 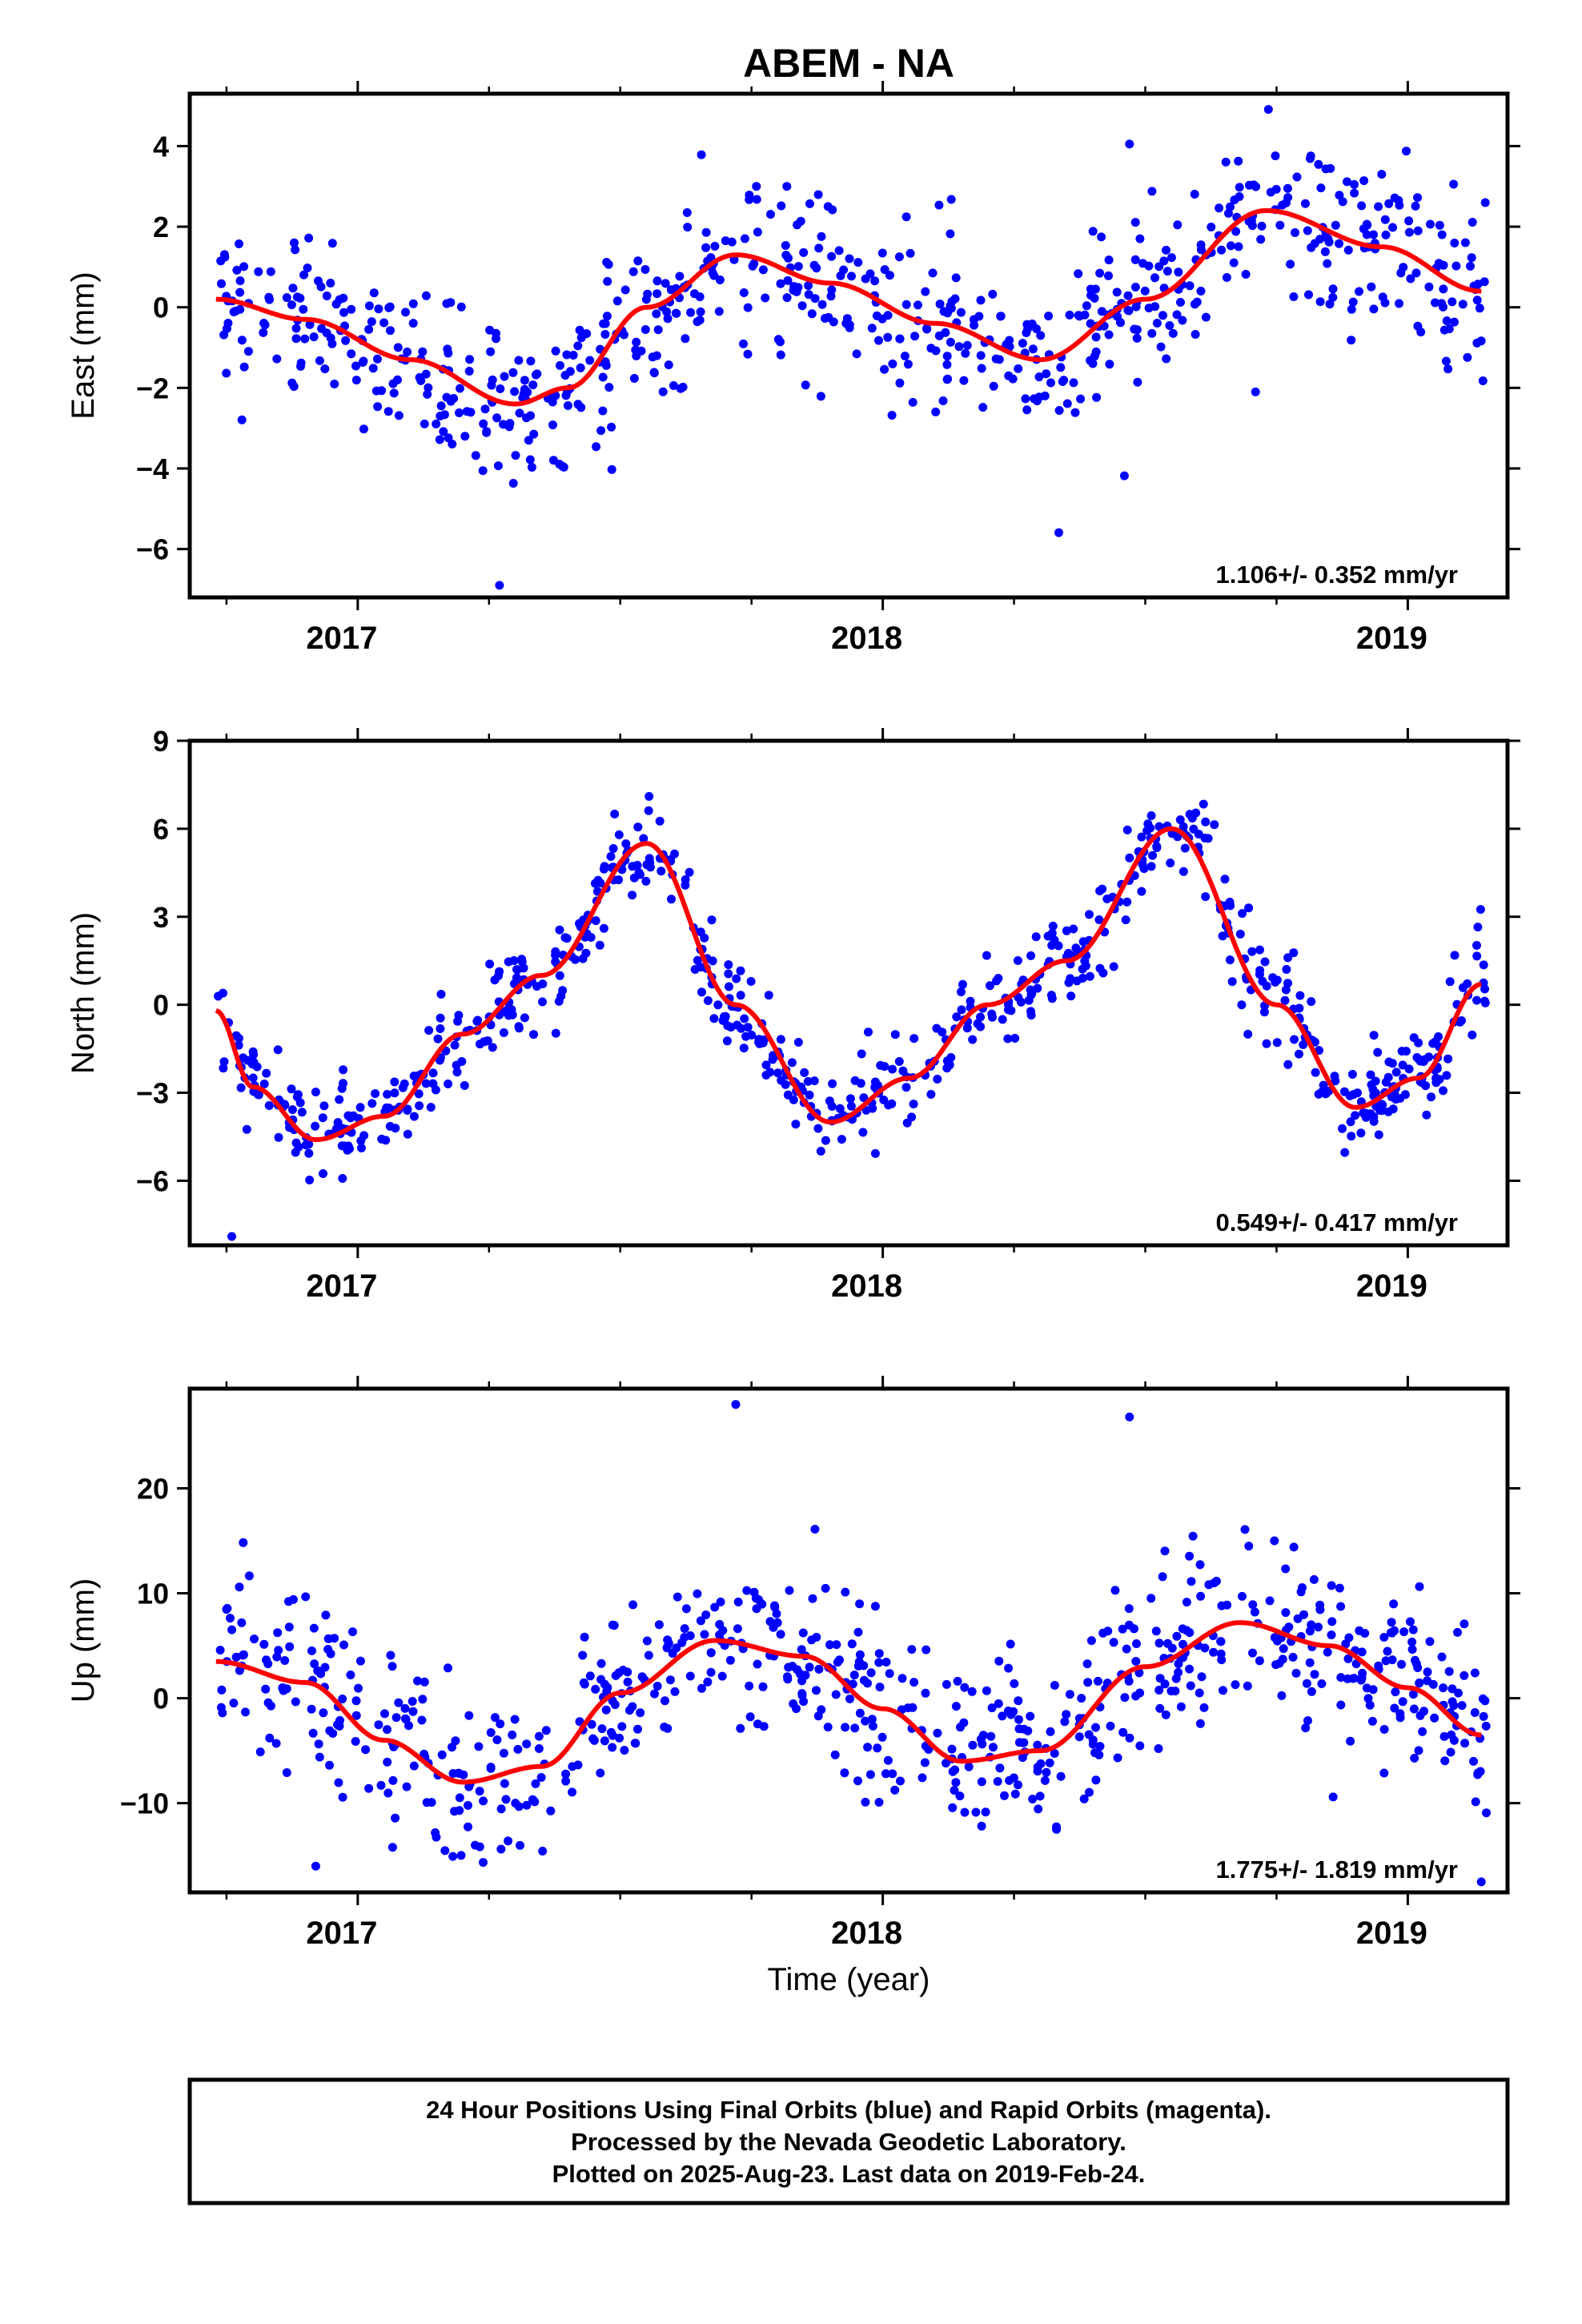 What do you see at coordinates (848, 1702) in the screenshot?
I see `up-fit-curve` at bounding box center [848, 1702].